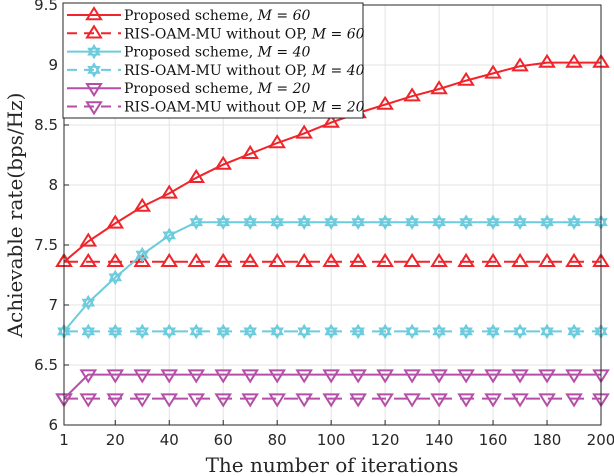  Describe the element at coordinates (600, 440) in the screenshot. I see `x-tick-label: 200` at that location.